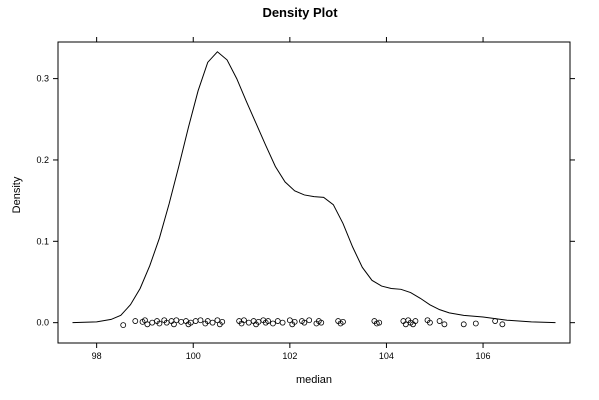 Image resolution: width=599 pixels, height=400 pixels. I want to click on x-tick-label: 106, so click(483, 356).